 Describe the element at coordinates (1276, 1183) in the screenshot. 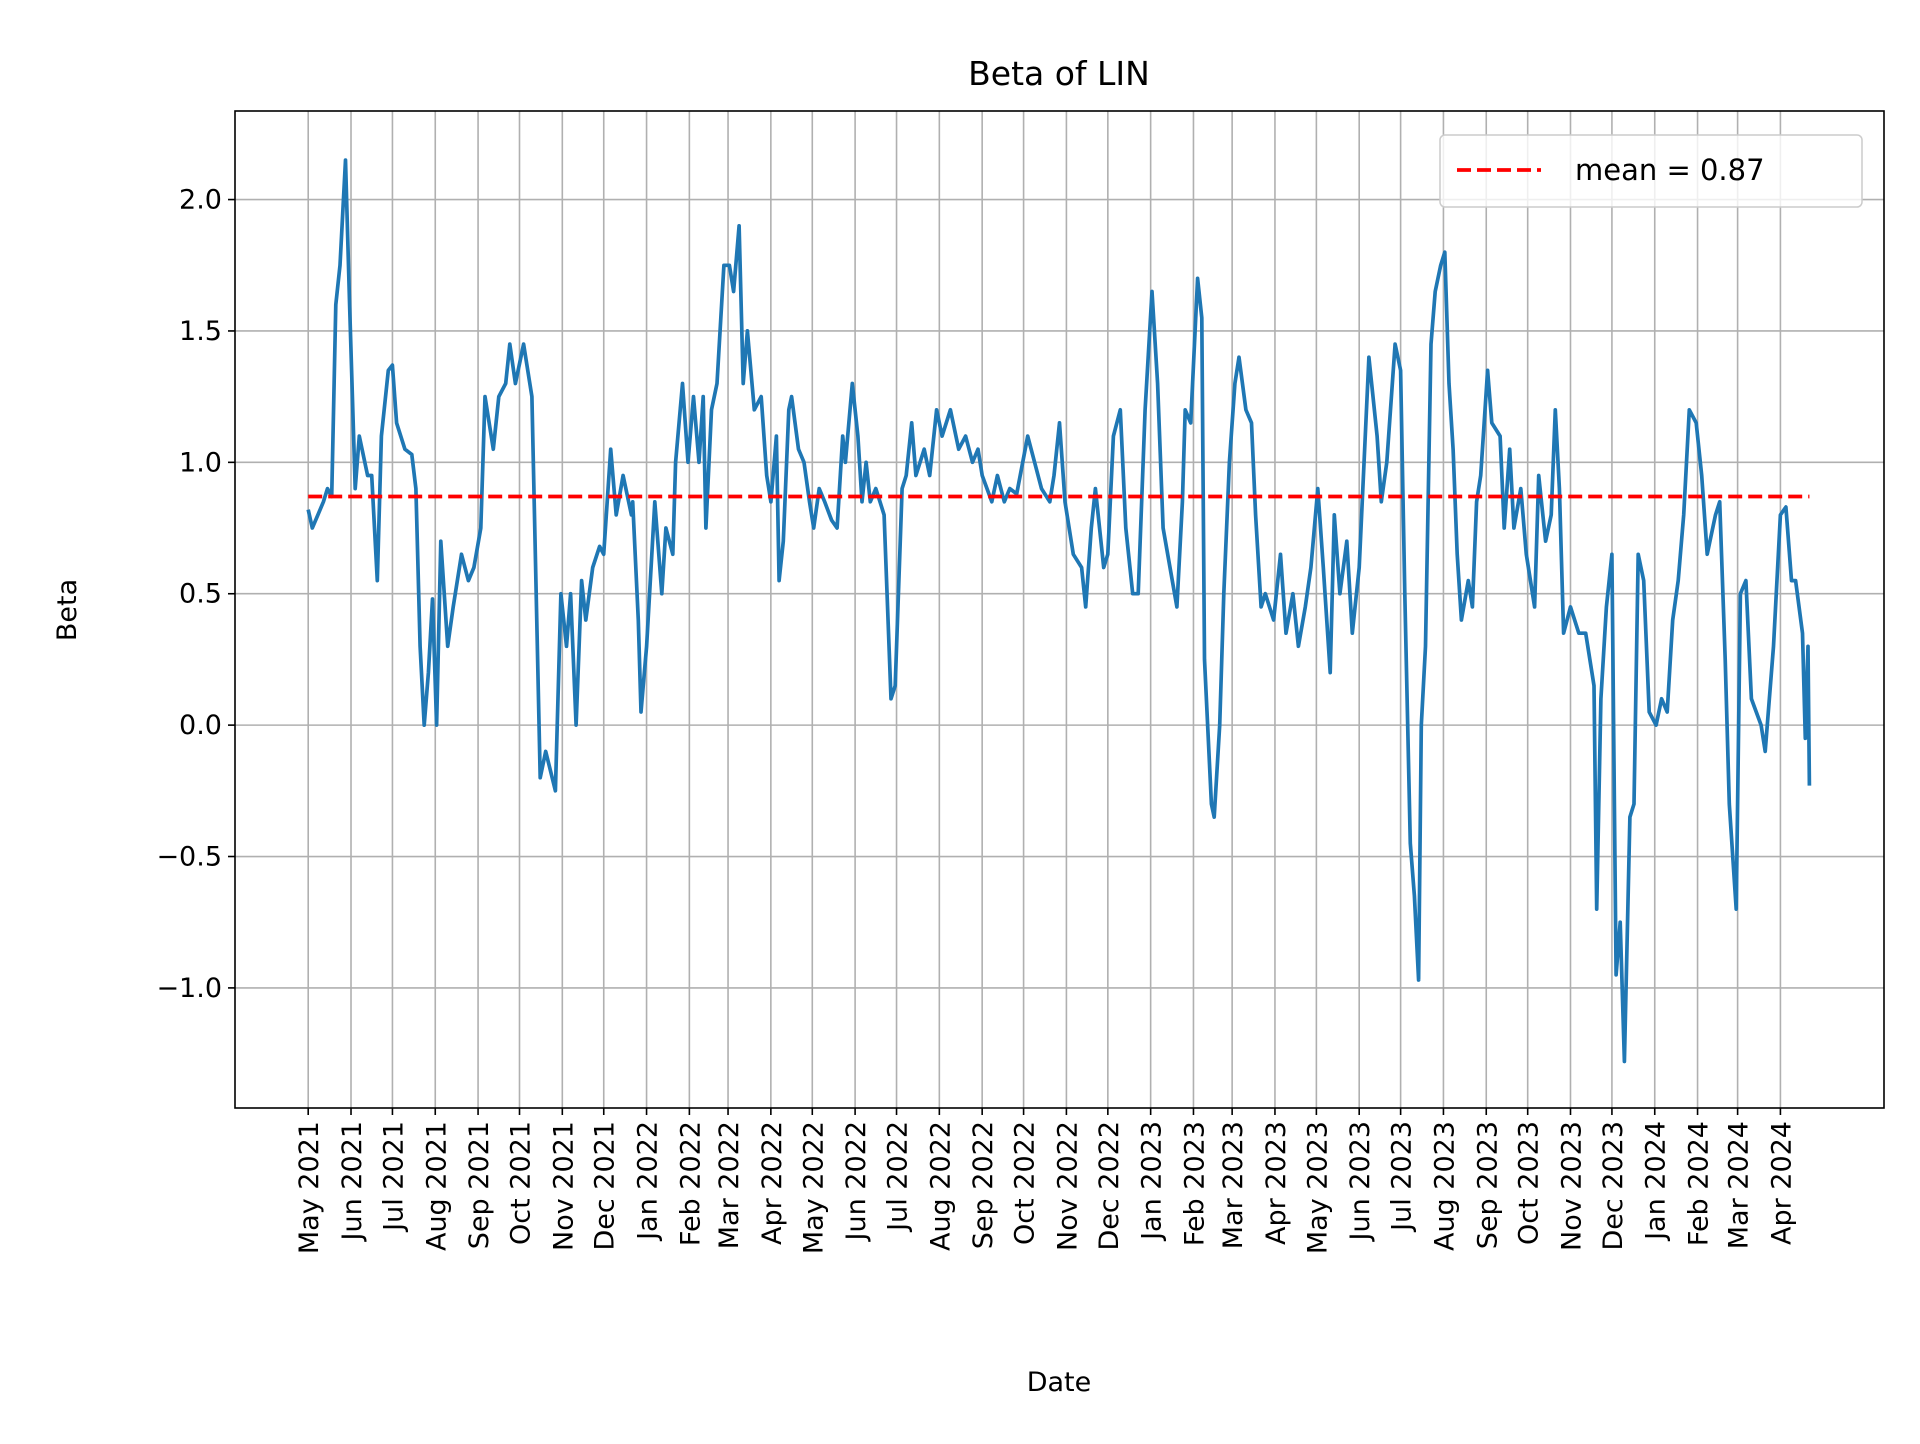

I see `x-tick-label: Apr 2023` at that location.